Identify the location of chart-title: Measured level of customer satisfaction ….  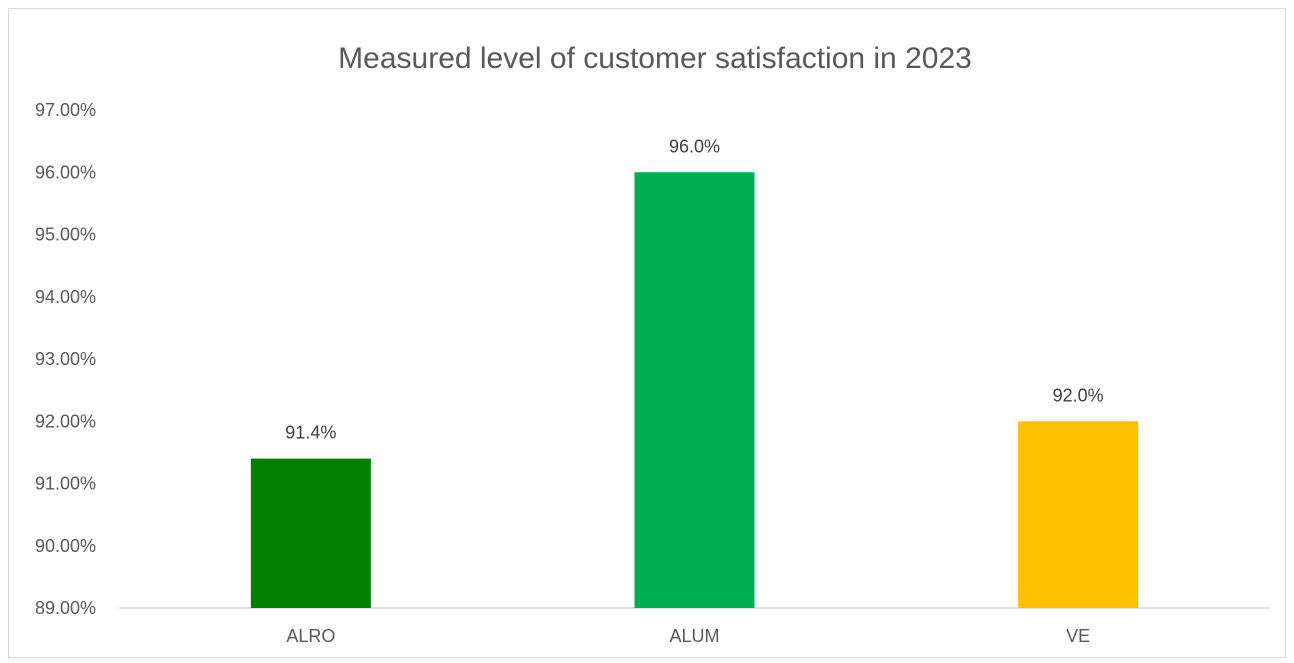
(655, 58).